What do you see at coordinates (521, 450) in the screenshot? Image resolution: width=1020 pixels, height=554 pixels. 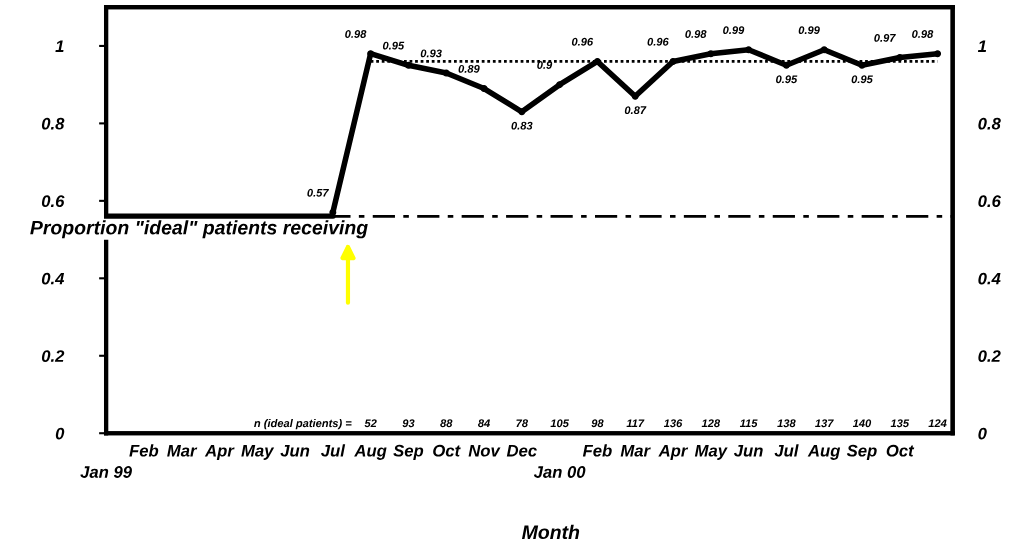 I see `x-tick-label: Dec` at bounding box center [521, 450].